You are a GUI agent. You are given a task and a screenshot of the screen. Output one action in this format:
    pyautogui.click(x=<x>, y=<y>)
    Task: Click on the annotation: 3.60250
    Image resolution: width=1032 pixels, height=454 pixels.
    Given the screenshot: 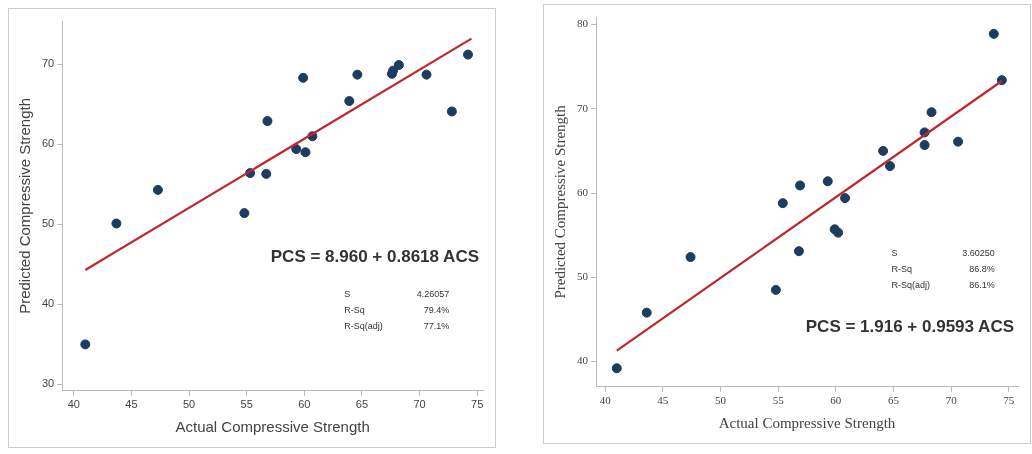 What is the action you would take?
    pyautogui.click(x=978, y=253)
    